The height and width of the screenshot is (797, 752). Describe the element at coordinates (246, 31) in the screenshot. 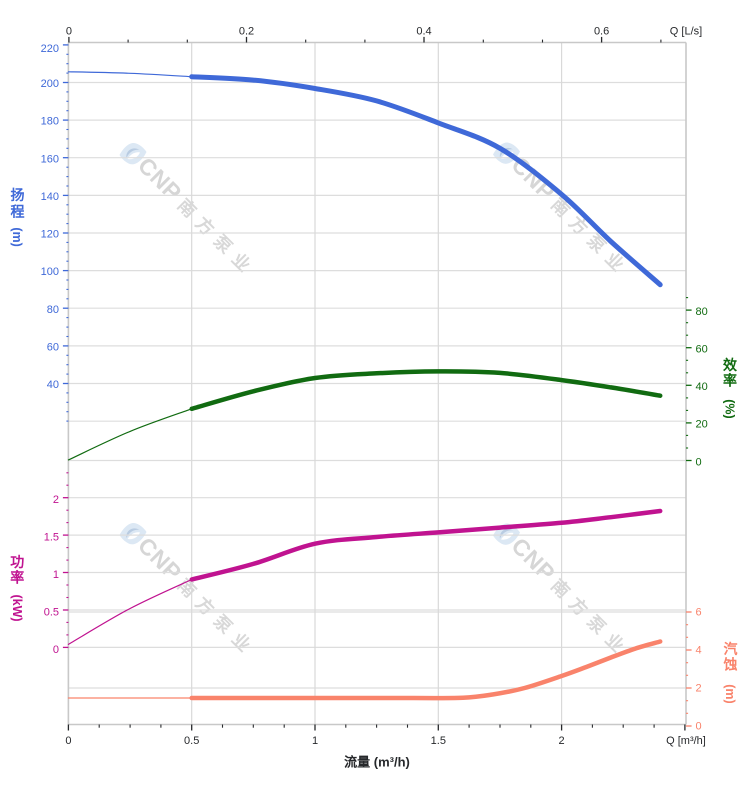

I see `svg-text: 0.2` at that location.